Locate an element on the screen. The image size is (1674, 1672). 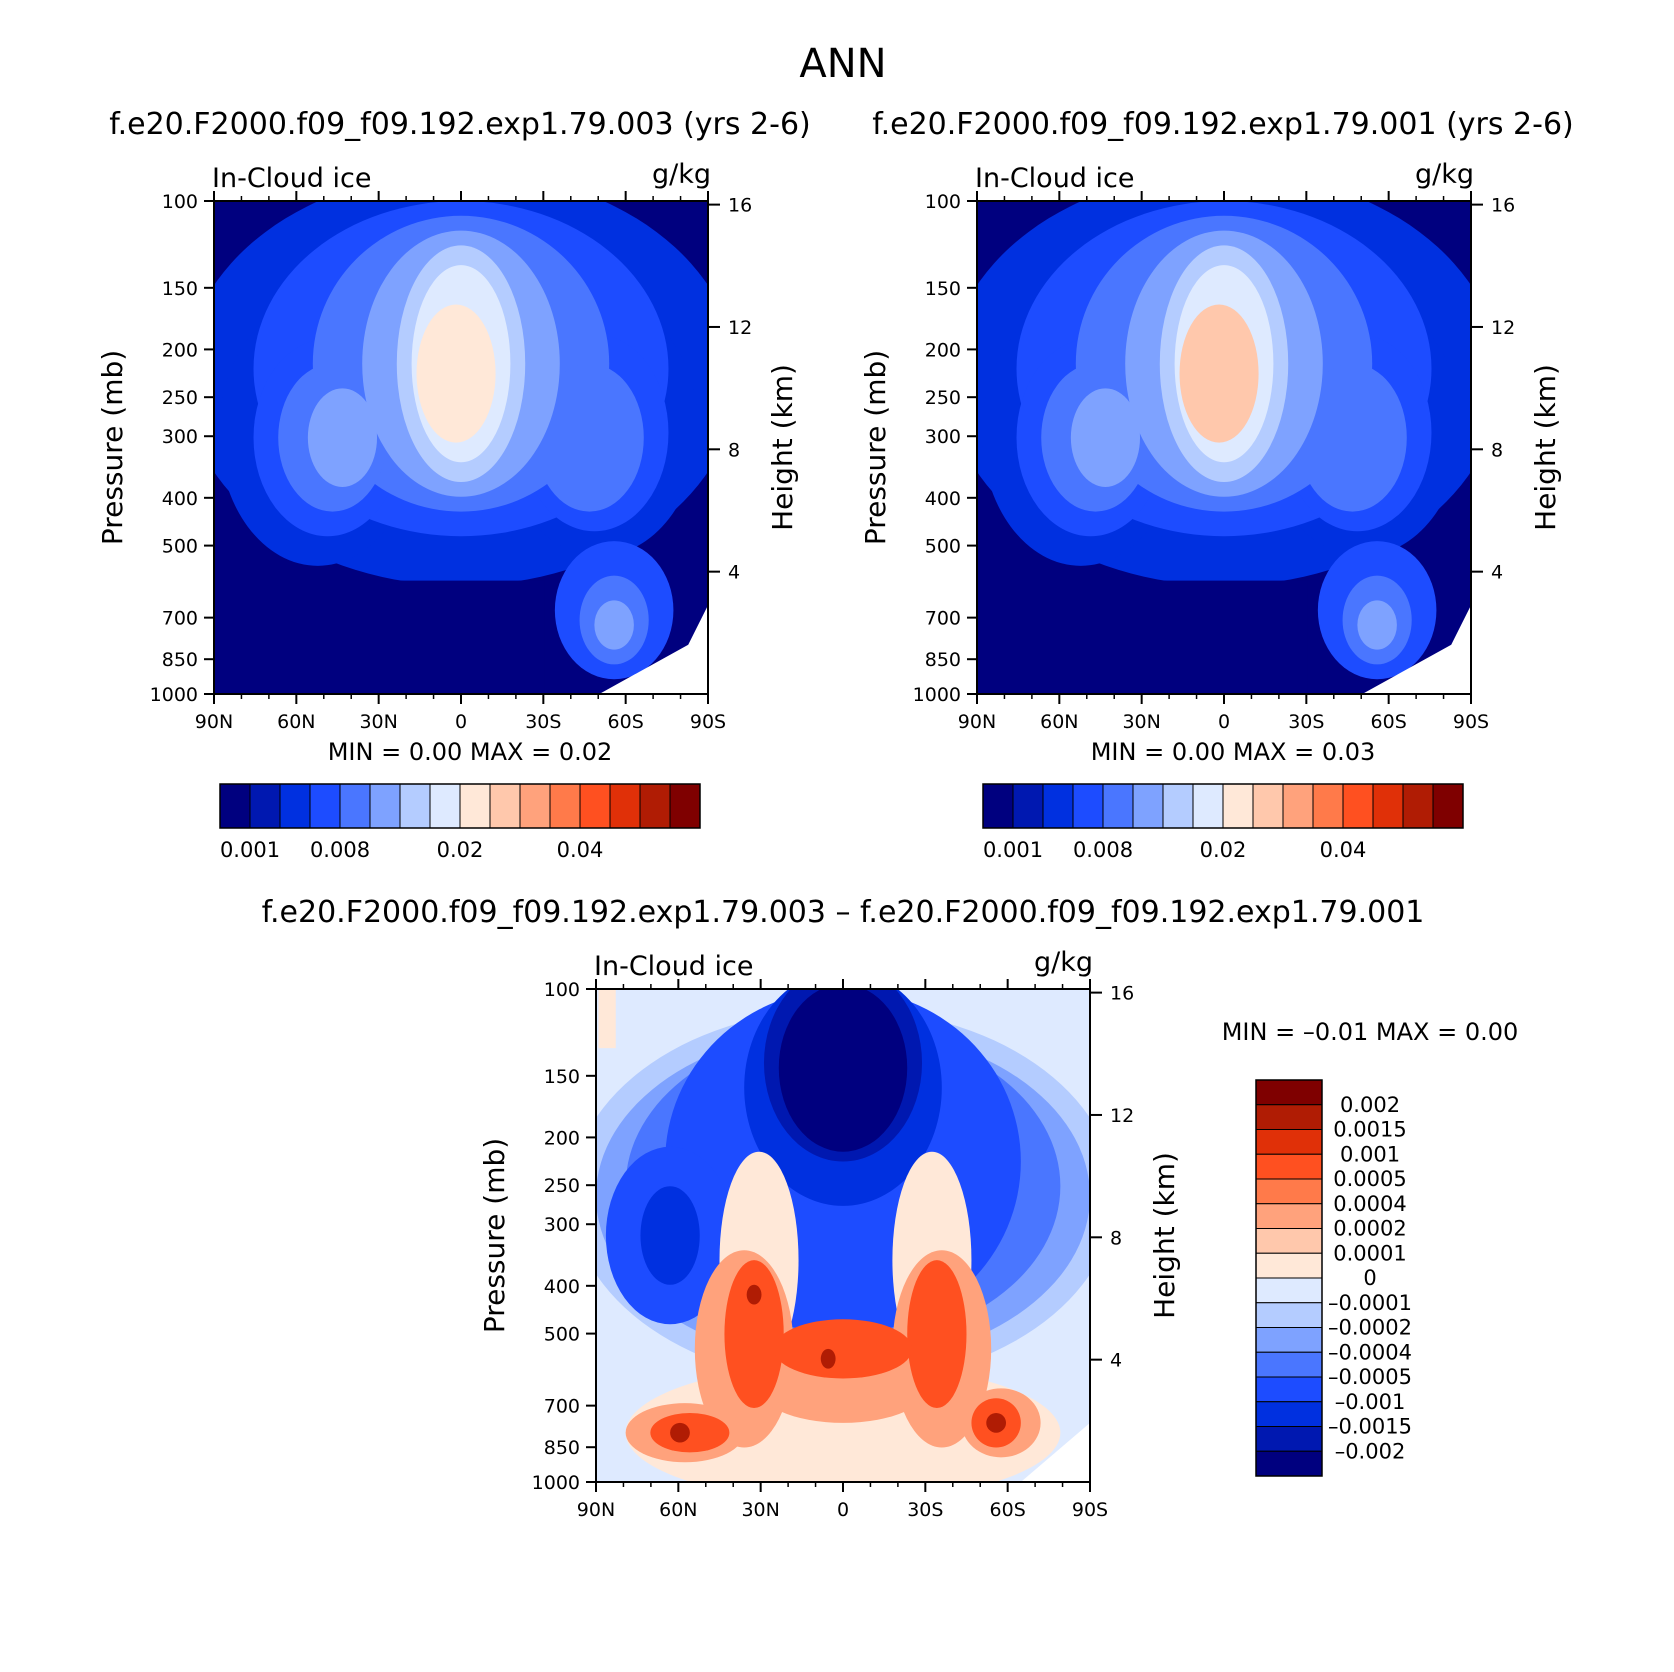
colorbar-label: 0.0005 is located at coordinates (1369, 1179).